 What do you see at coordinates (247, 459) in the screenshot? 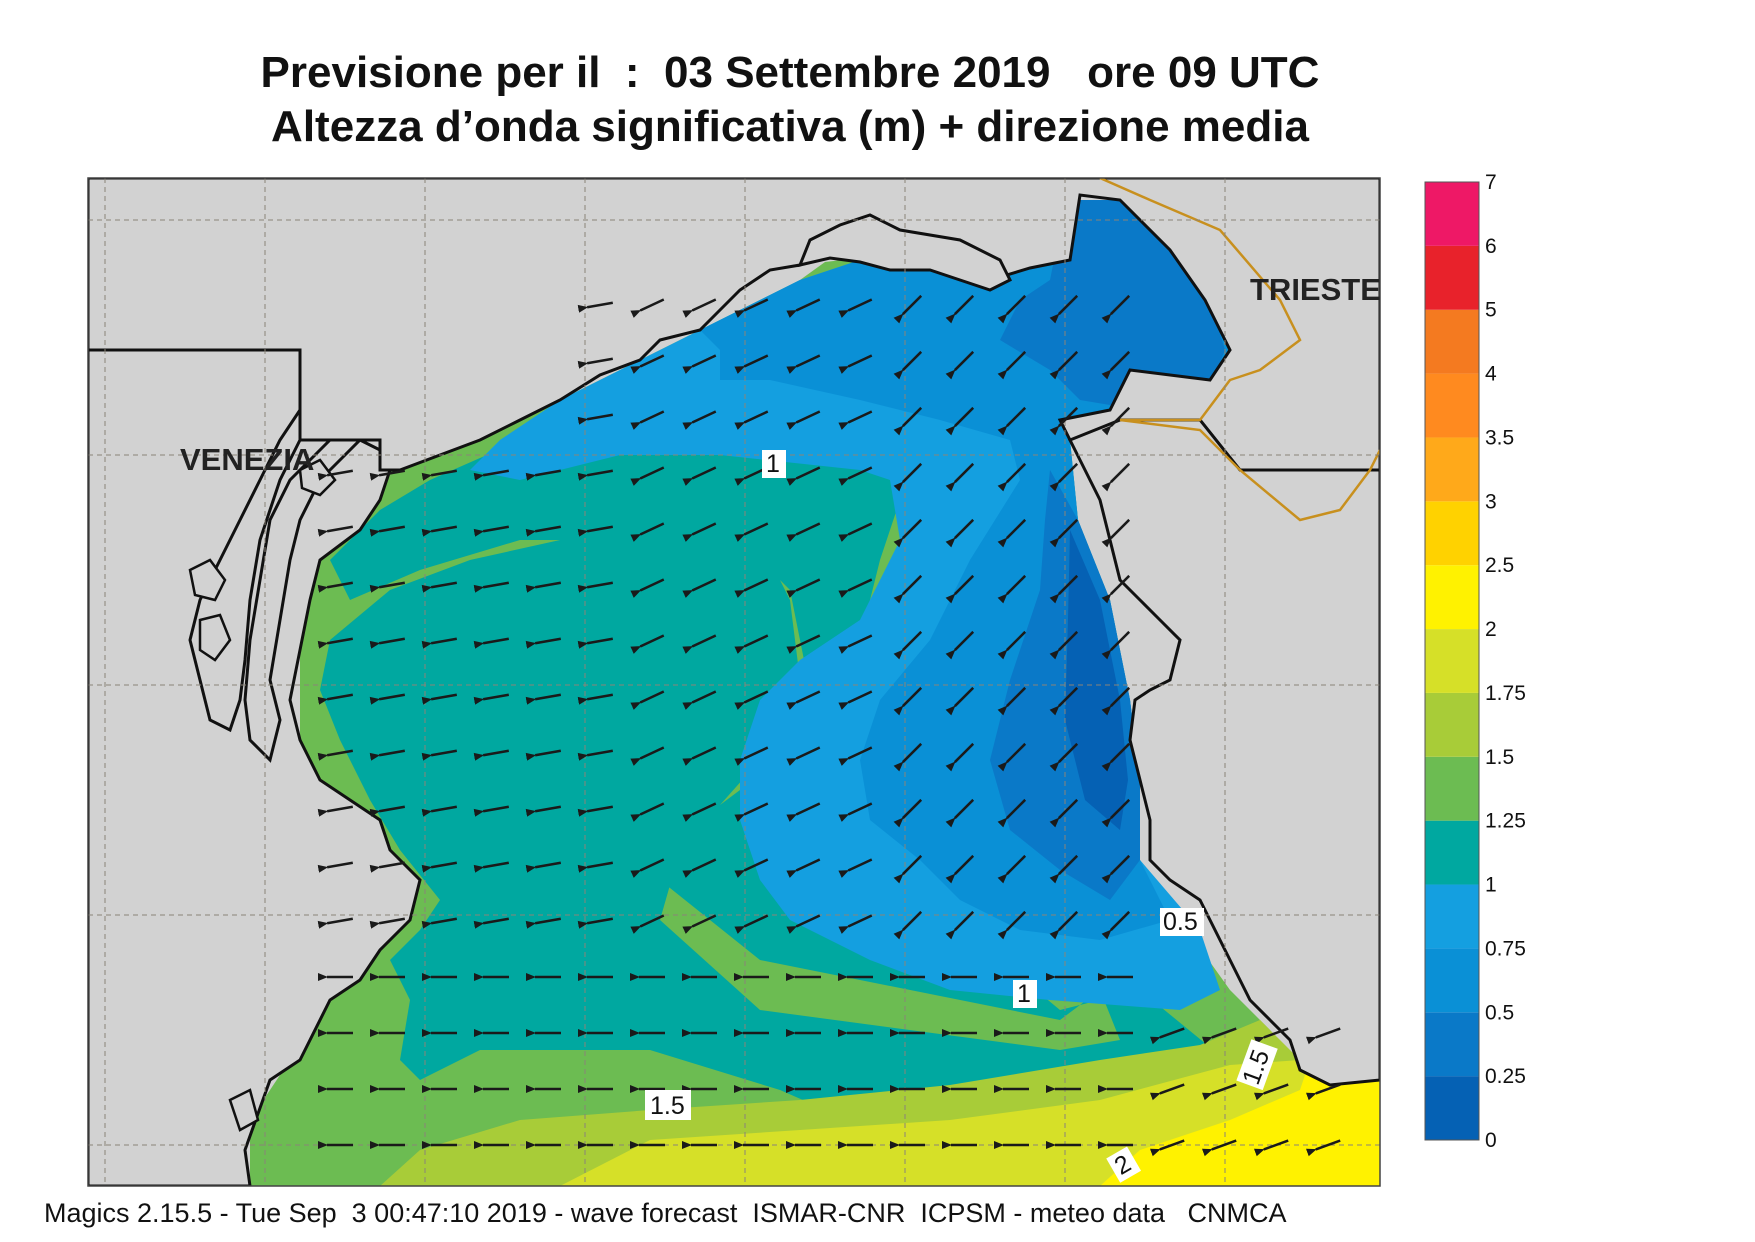
I see `city-label-venezia: VENEZIA` at bounding box center [247, 459].